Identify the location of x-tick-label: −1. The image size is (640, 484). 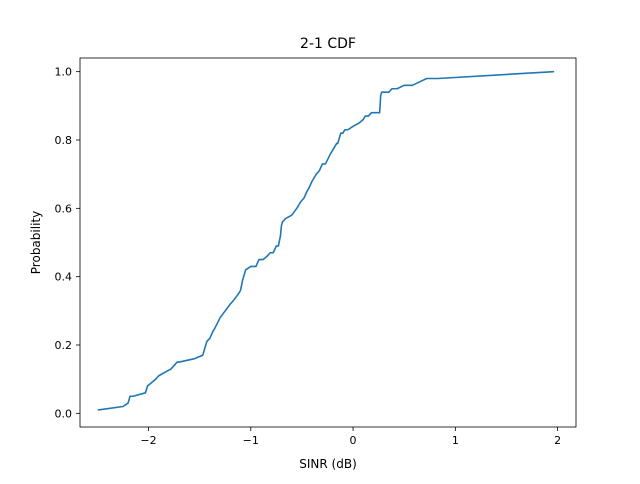
(251, 440).